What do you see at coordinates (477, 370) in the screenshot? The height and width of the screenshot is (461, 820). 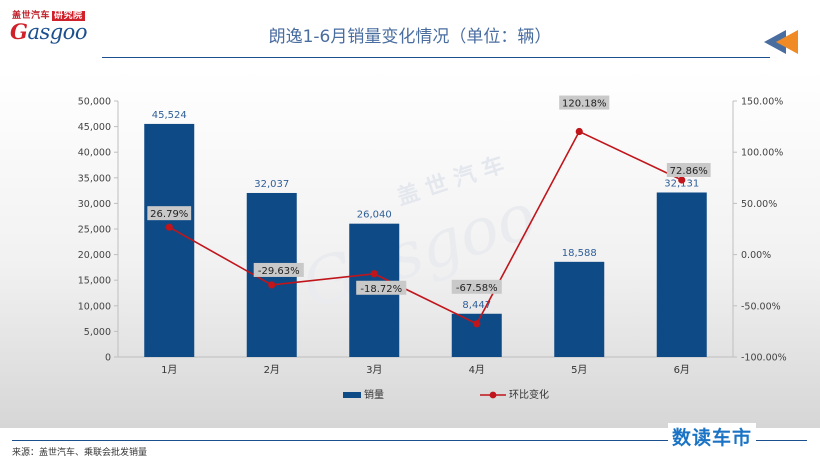 I see `x-tick-label: 4月` at bounding box center [477, 370].